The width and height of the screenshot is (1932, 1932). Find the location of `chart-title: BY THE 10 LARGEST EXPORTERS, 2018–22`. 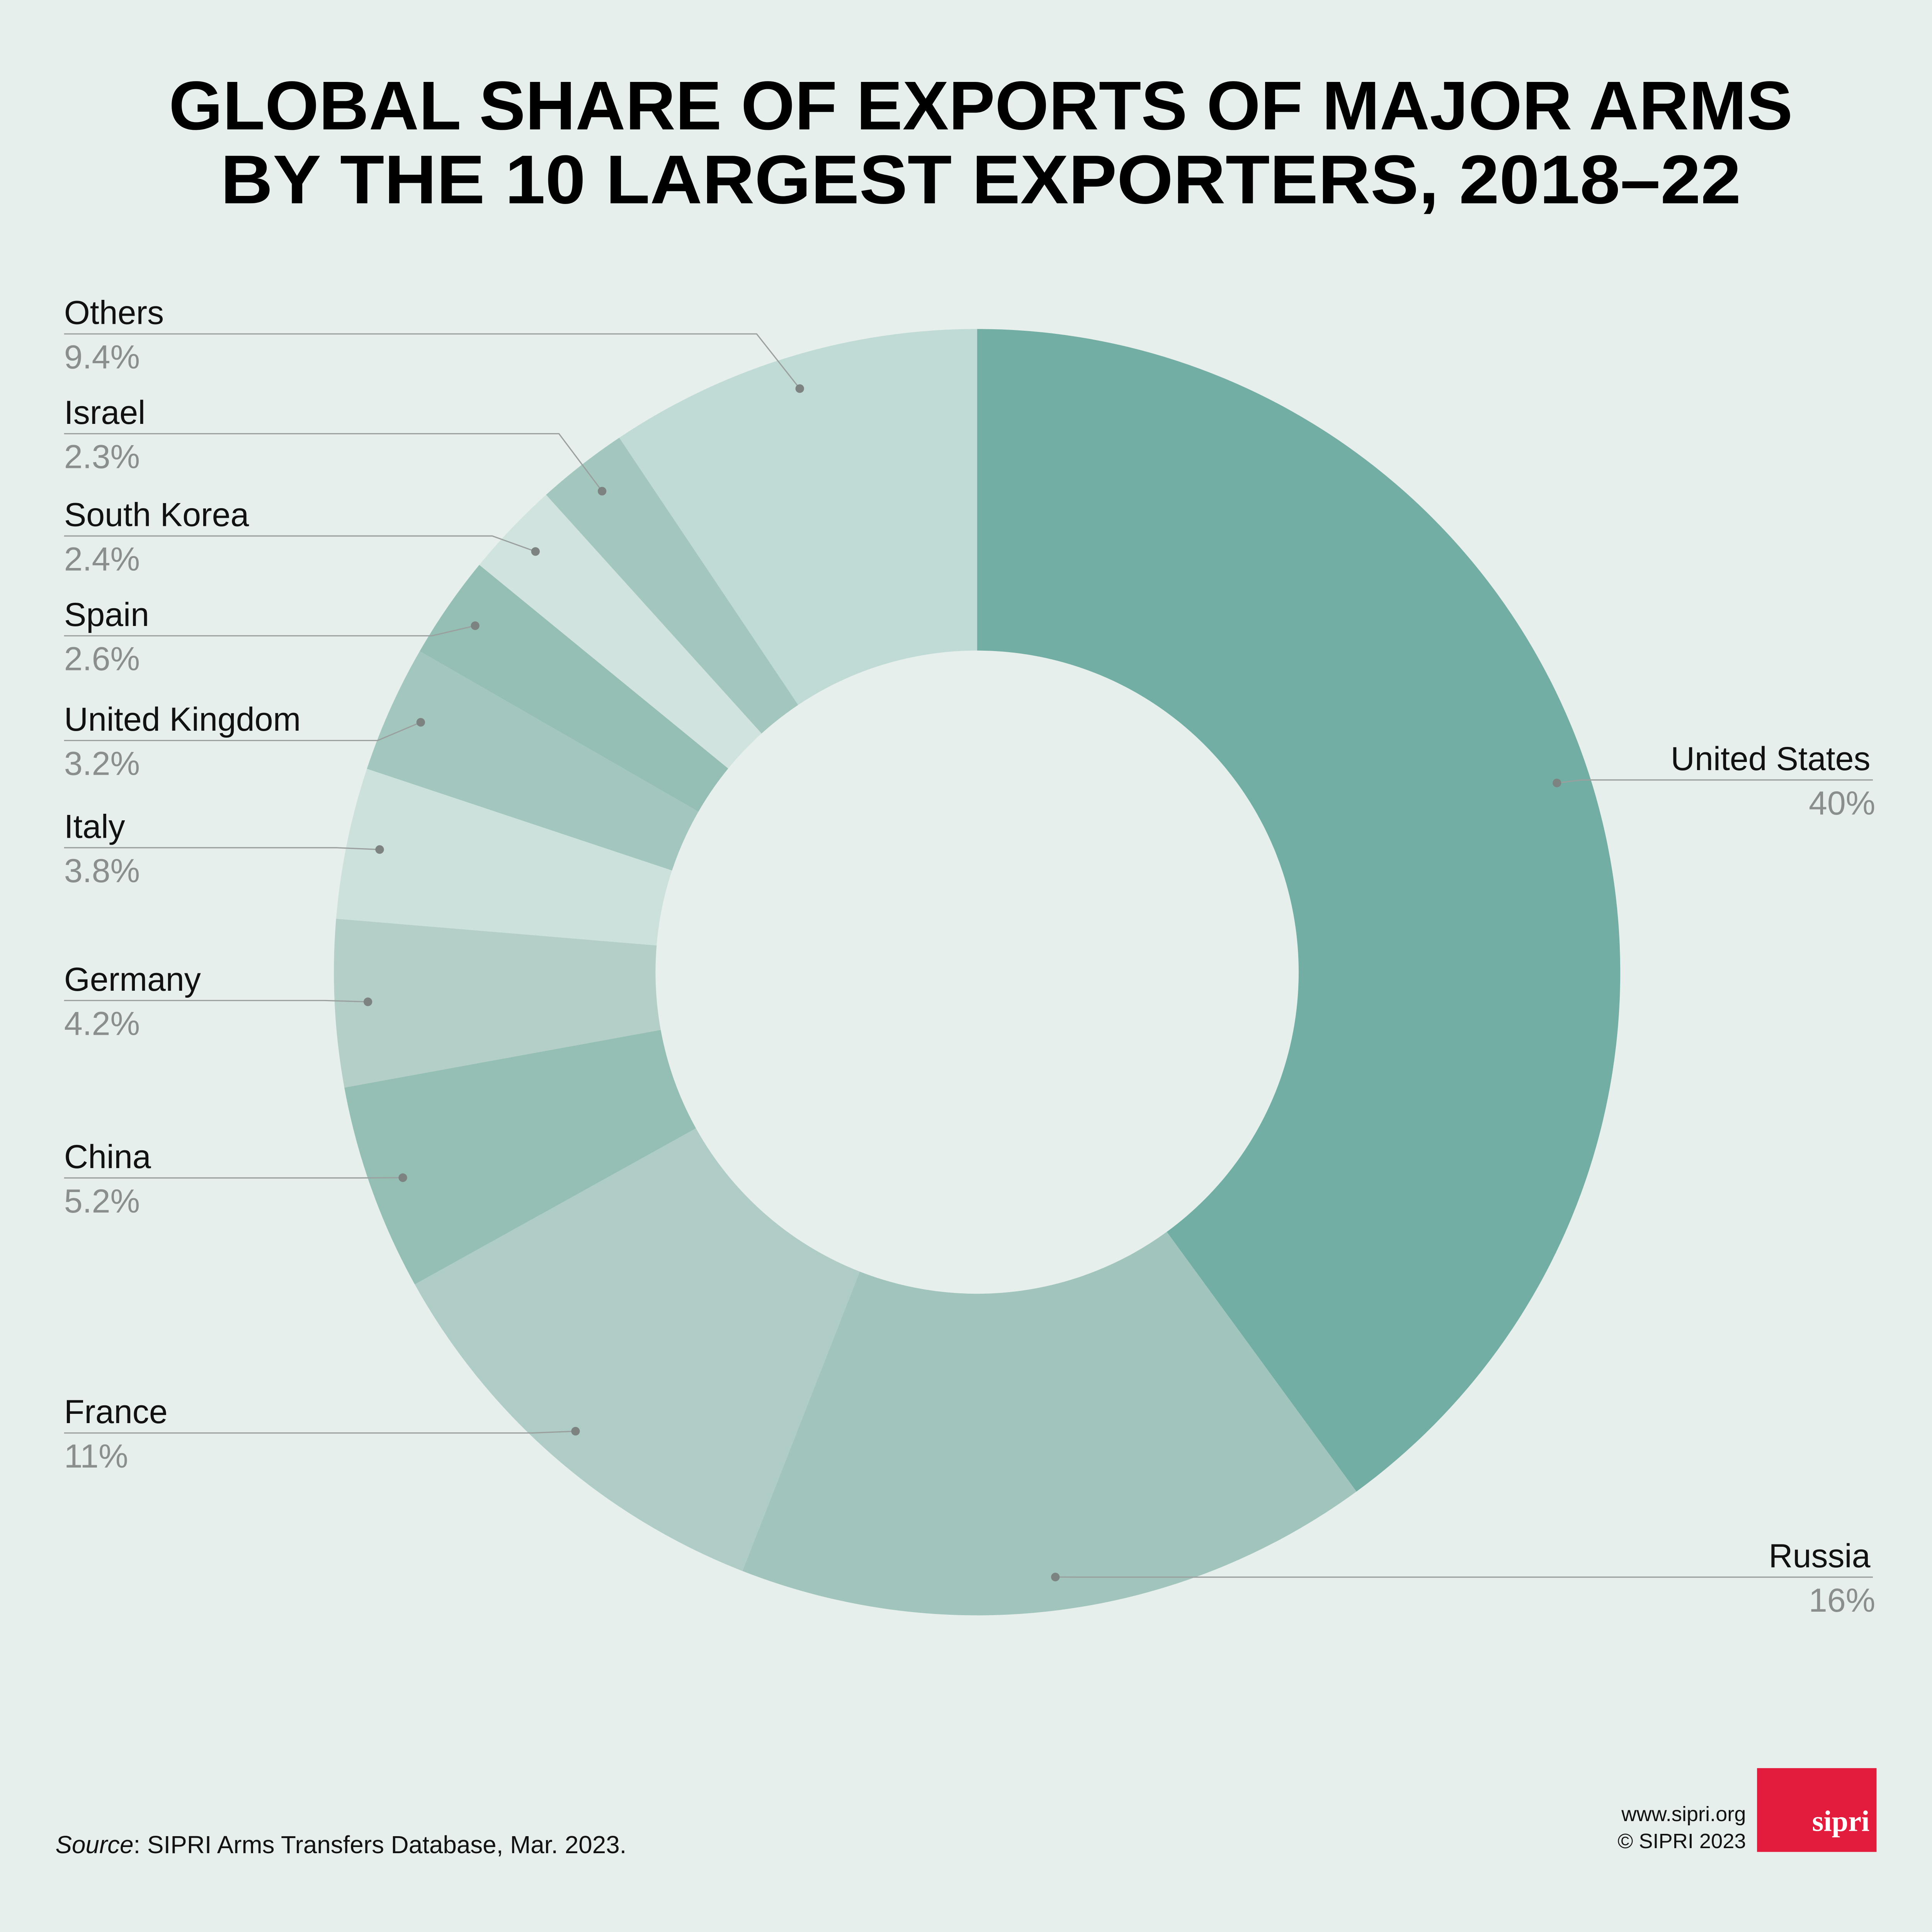

chart-title: BY THE 10 LARGEST EXPORTERS, 2018–22 is located at coordinates (981, 179).